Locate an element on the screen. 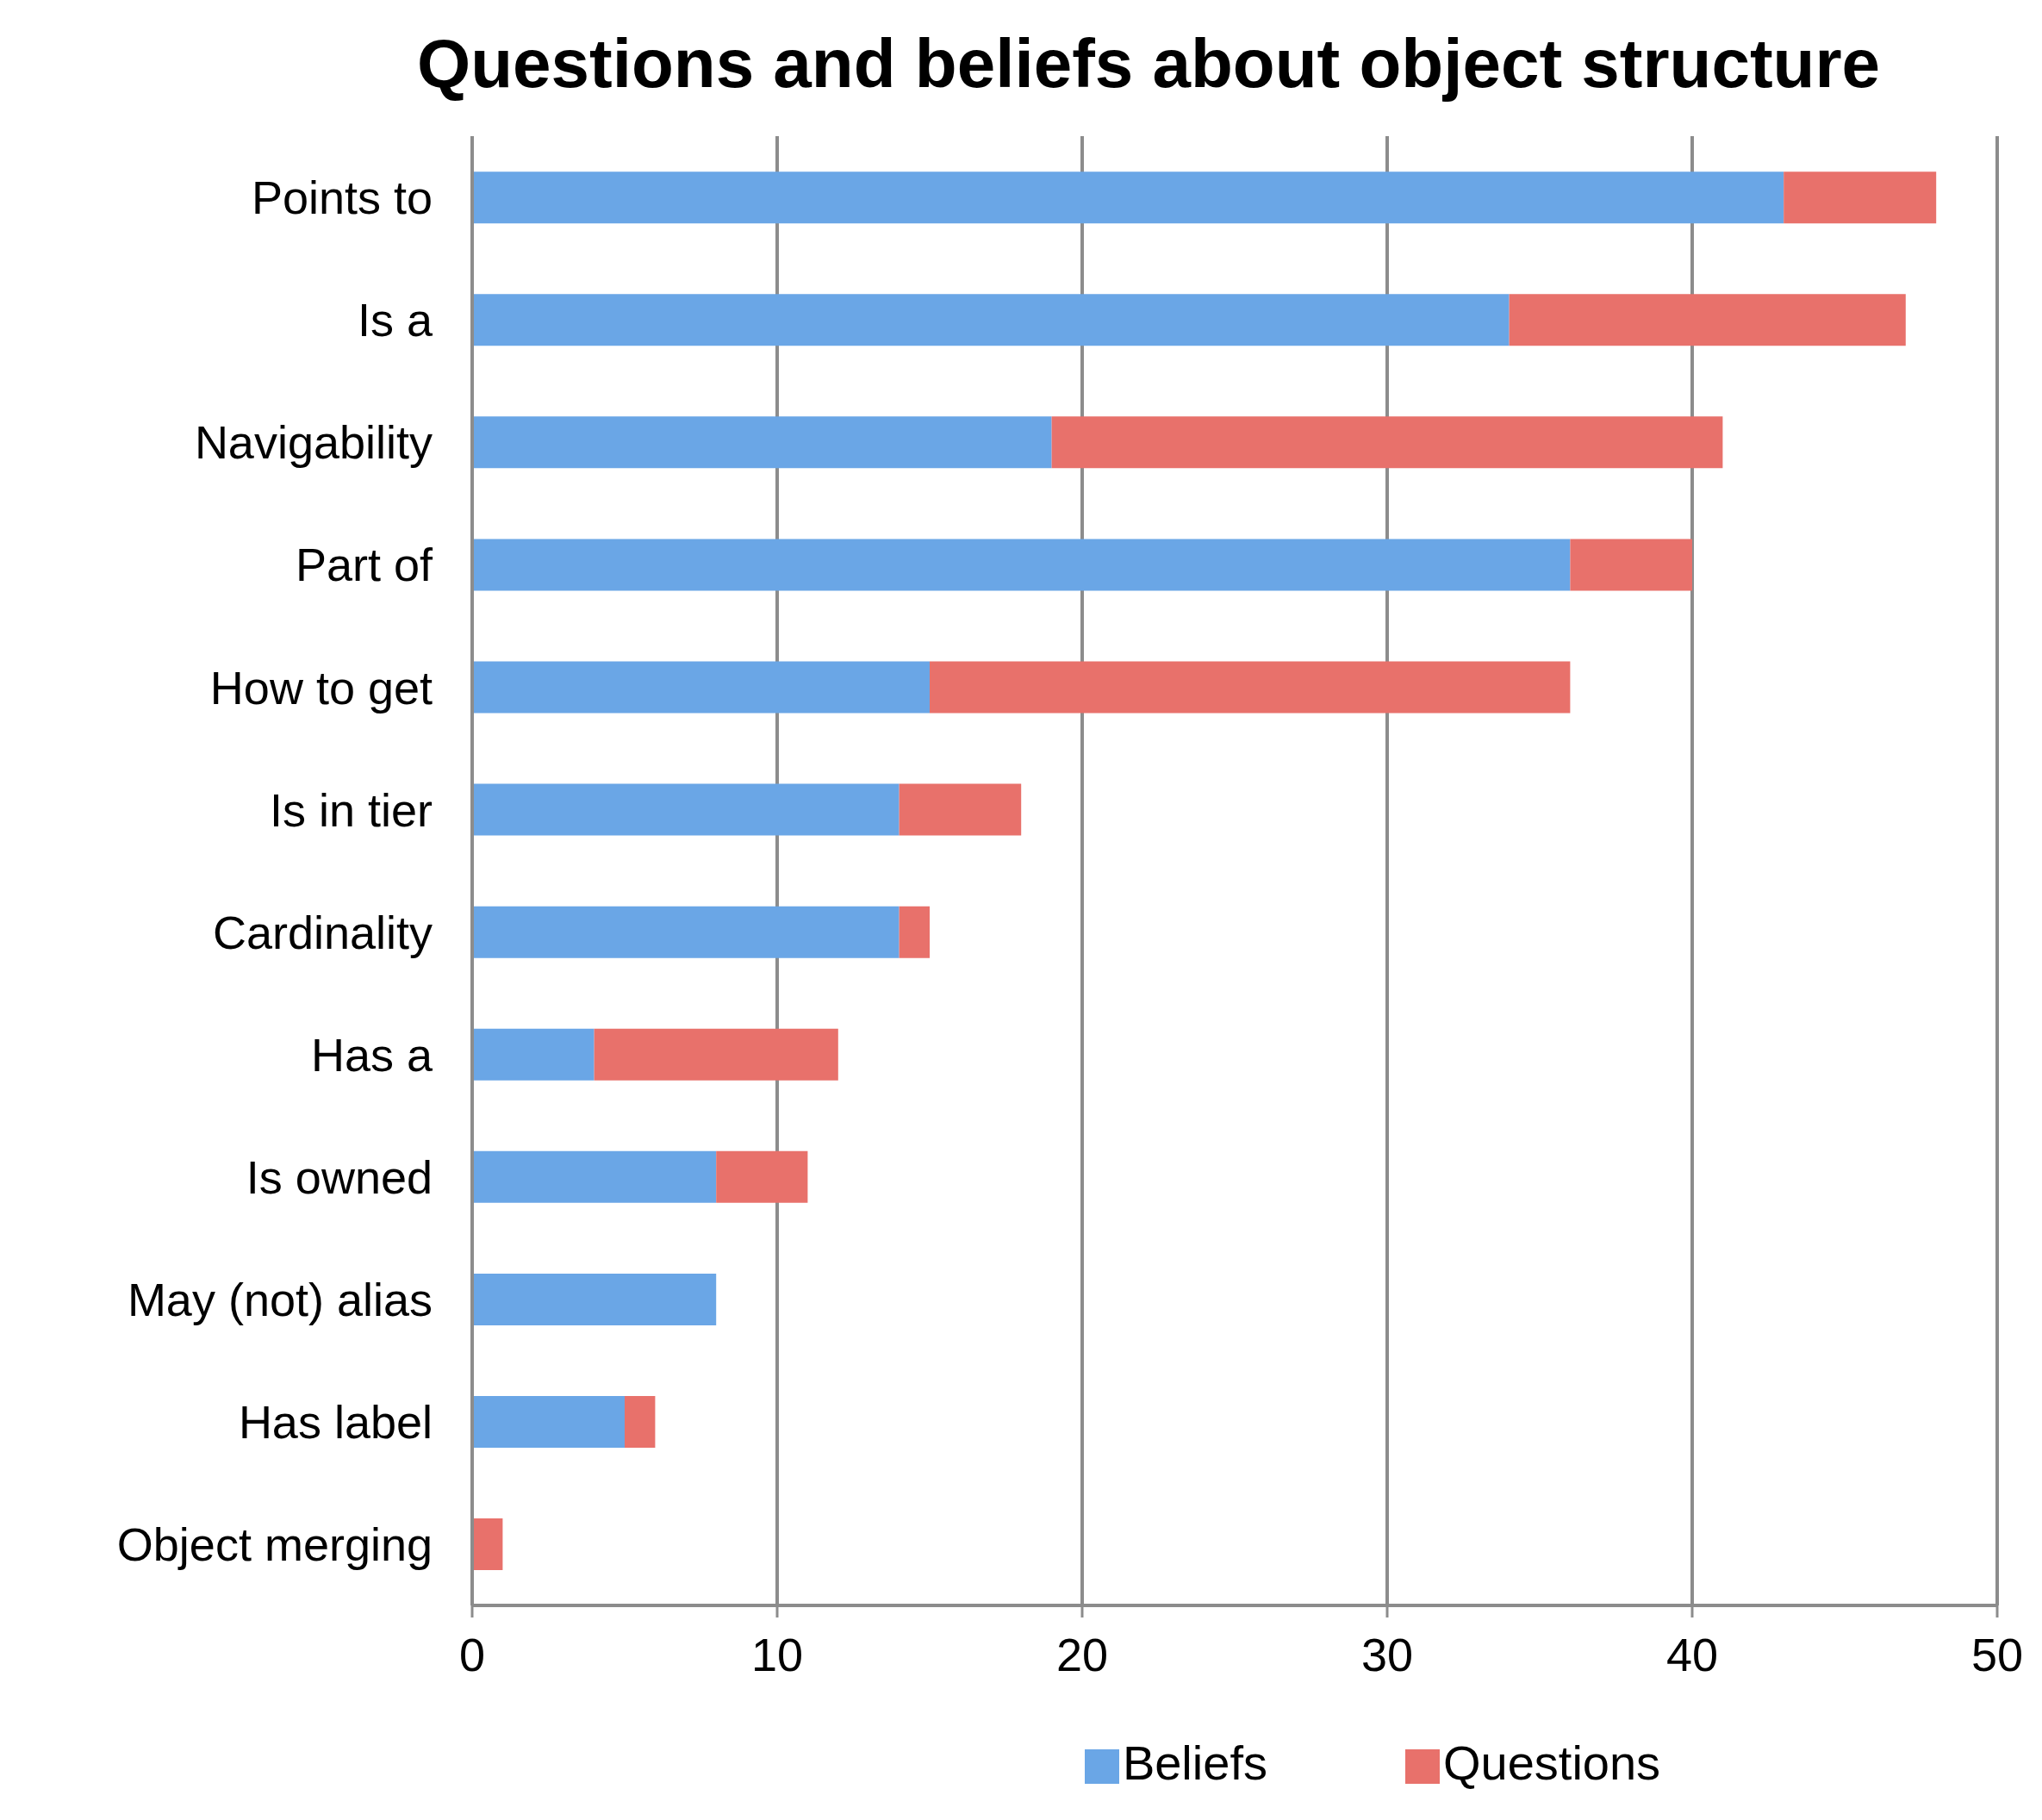 Image resolution: width=2042 pixels, height=1820 pixels. legend-label: Beliefs is located at coordinates (1194, 1763).